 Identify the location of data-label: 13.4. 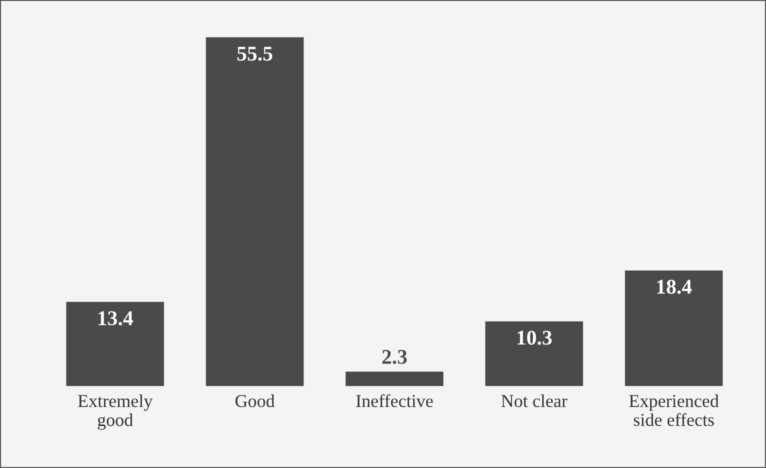
(115, 318).